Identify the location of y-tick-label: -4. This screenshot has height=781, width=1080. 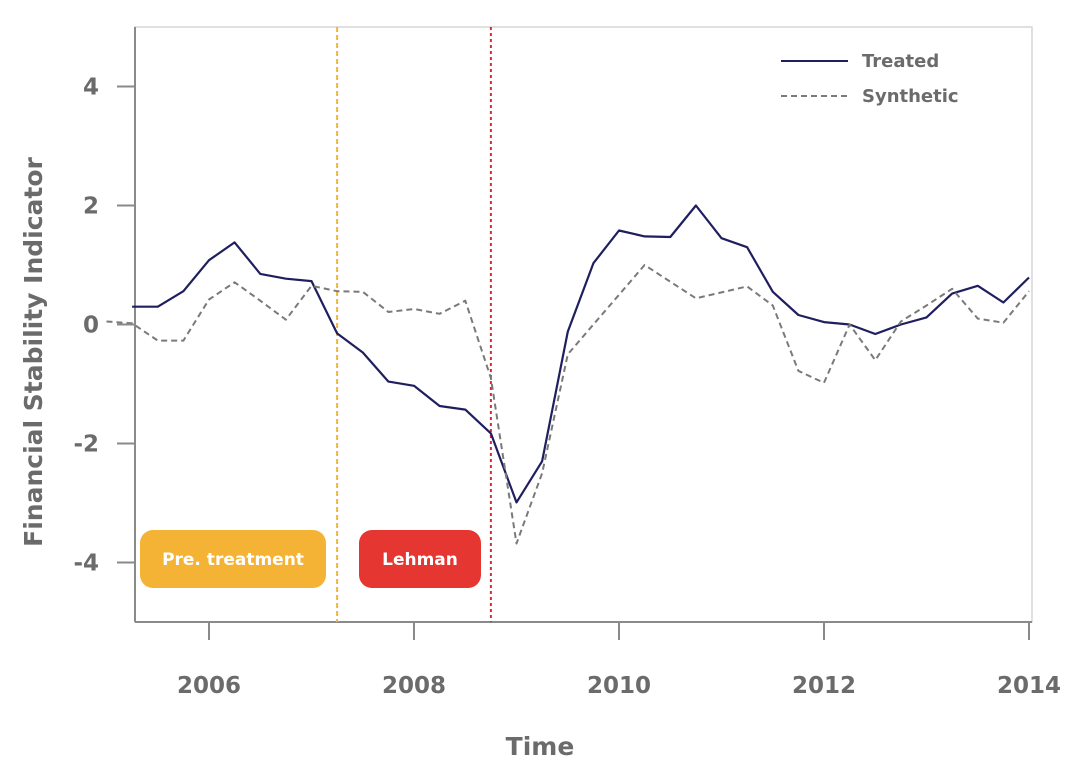
(86, 564).